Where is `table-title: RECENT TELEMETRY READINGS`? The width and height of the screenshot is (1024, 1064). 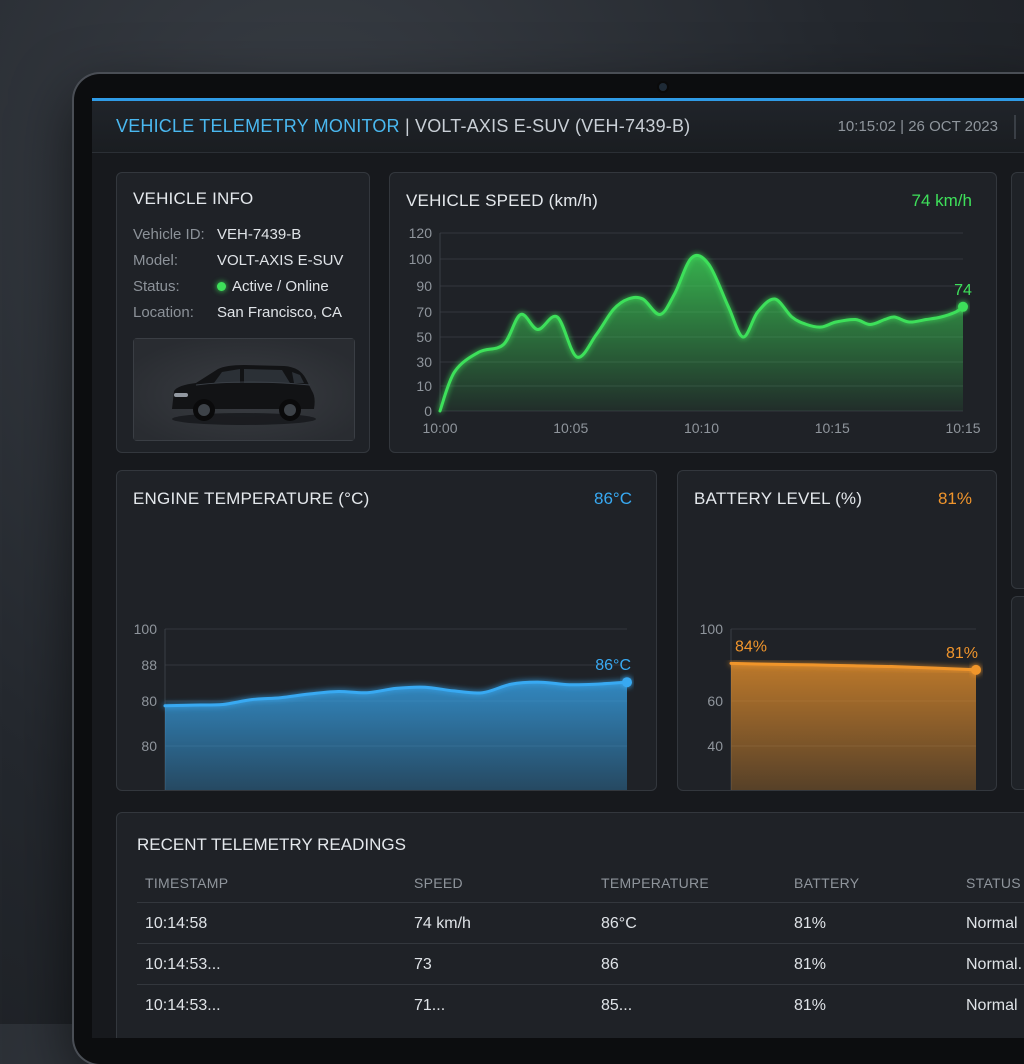
table-title: RECENT TELEMETRY READINGS is located at coordinates (271, 845).